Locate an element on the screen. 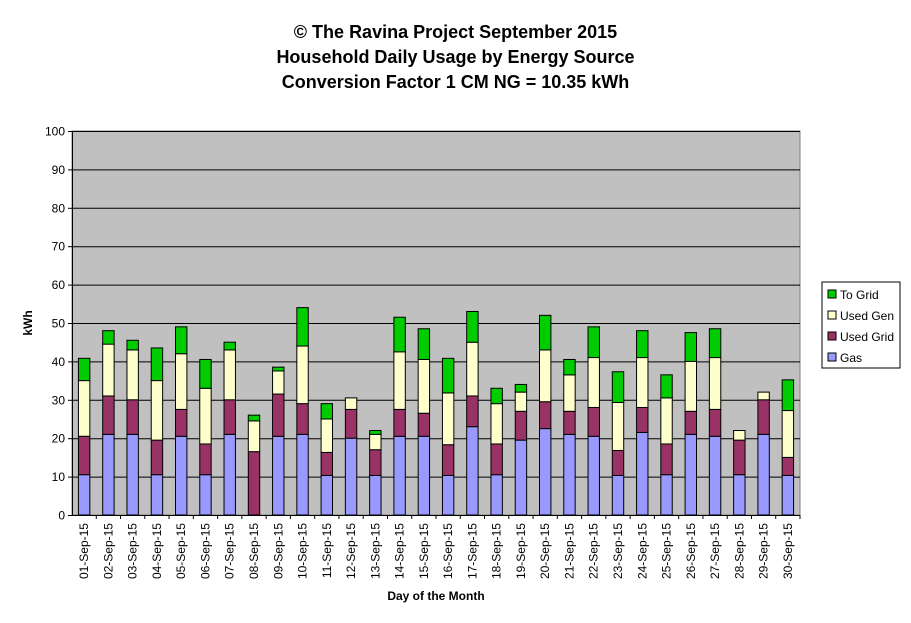  x-tick-label: 06-Sep-15 is located at coordinates (205, 551).